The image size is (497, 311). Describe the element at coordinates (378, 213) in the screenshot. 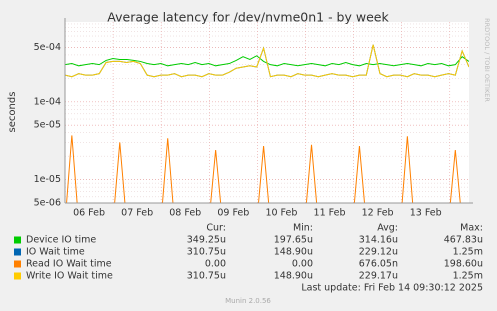

I see `x-tick-label: 12 Feb` at that location.